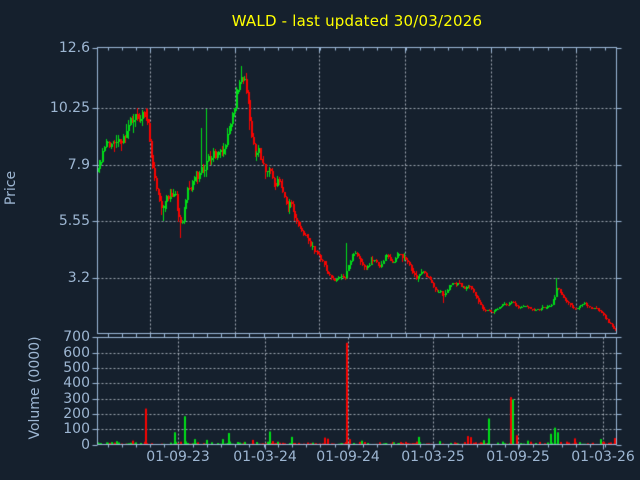  I want to click on price-ytick-label: 3.2, so click(78, 278).